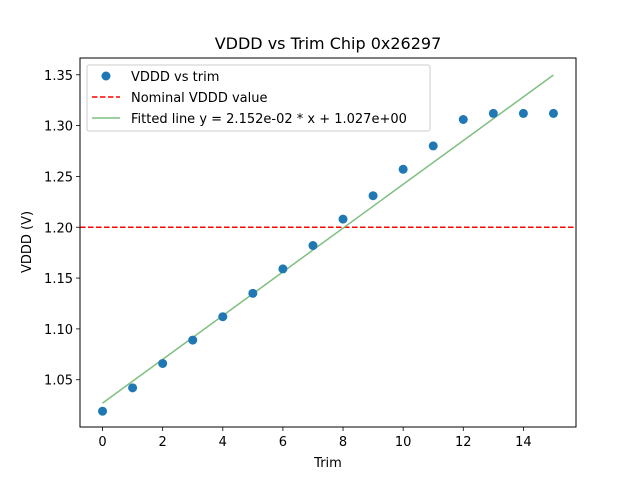 This screenshot has width=640, height=484. Describe the element at coordinates (58, 228) in the screenshot. I see `y-tick-label: 1.20` at that location.